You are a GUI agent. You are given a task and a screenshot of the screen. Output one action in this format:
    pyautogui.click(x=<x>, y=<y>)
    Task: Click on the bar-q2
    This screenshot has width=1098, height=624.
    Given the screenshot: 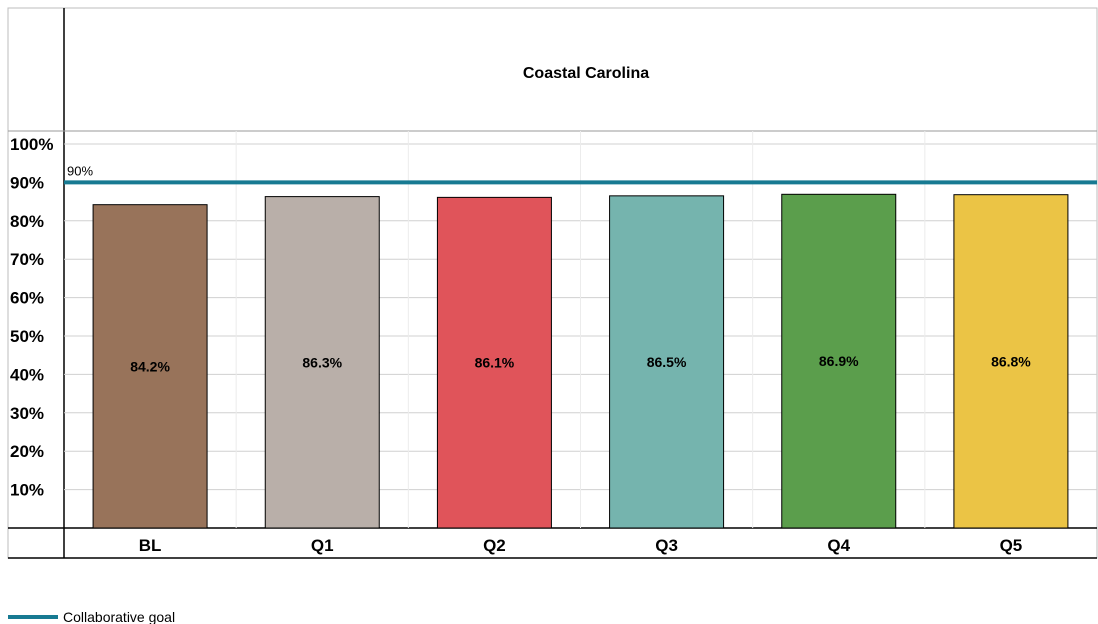 What is the action you would take?
    pyautogui.click(x=494, y=362)
    